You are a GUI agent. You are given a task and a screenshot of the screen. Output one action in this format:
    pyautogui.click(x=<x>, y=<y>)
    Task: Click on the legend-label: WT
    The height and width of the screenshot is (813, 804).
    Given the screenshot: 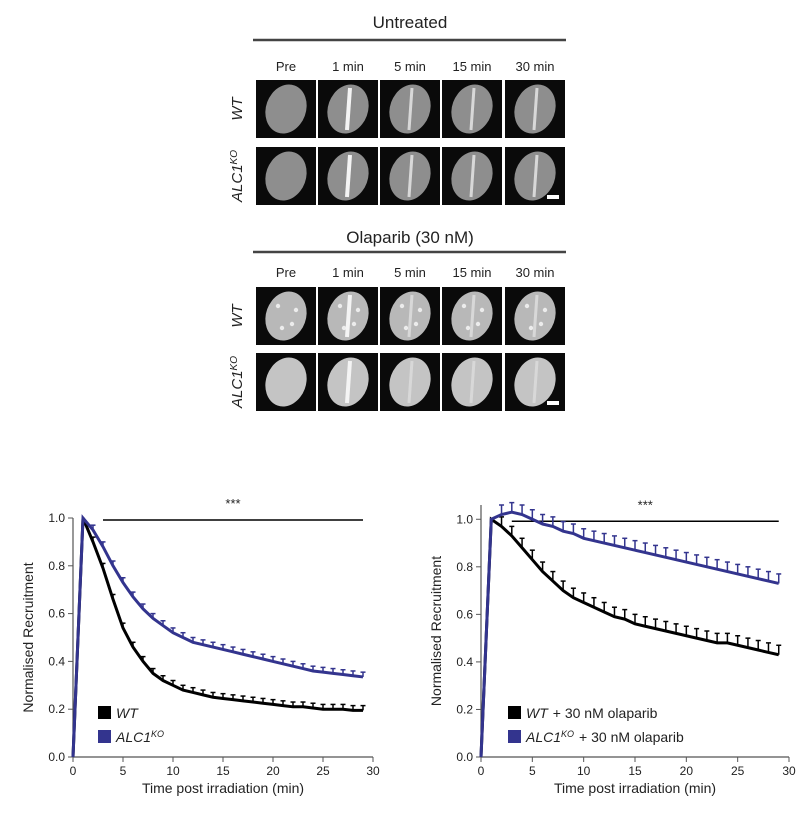 What is the action you would take?
    pyautogui.click(x=127, y=713)
    